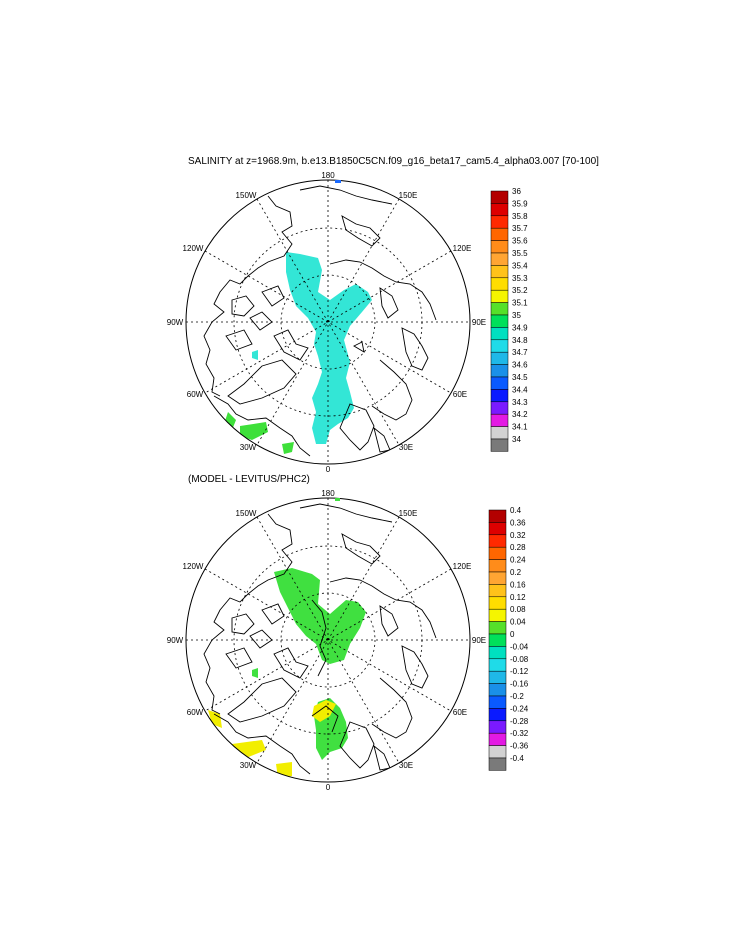  What do you see at coordinates (518, 622) in the screenshot?
I see `colorbar-label: 0.04` at bounding box center [518, 622].